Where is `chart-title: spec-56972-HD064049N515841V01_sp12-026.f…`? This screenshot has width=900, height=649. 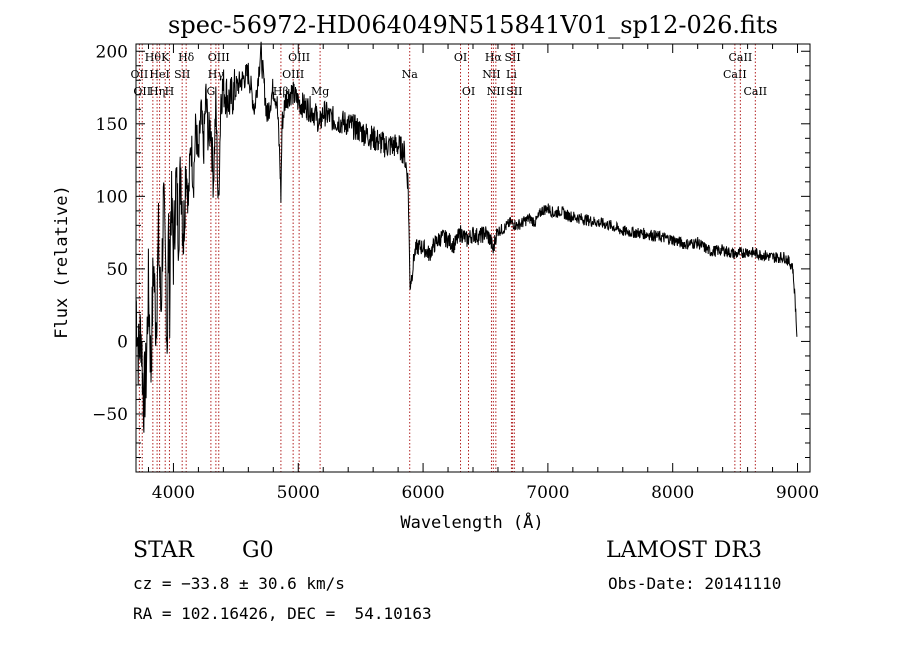
chart-title: spec-56972-HD064049N515841V01_sp12-026.f… is located at coordinates (473, 25).